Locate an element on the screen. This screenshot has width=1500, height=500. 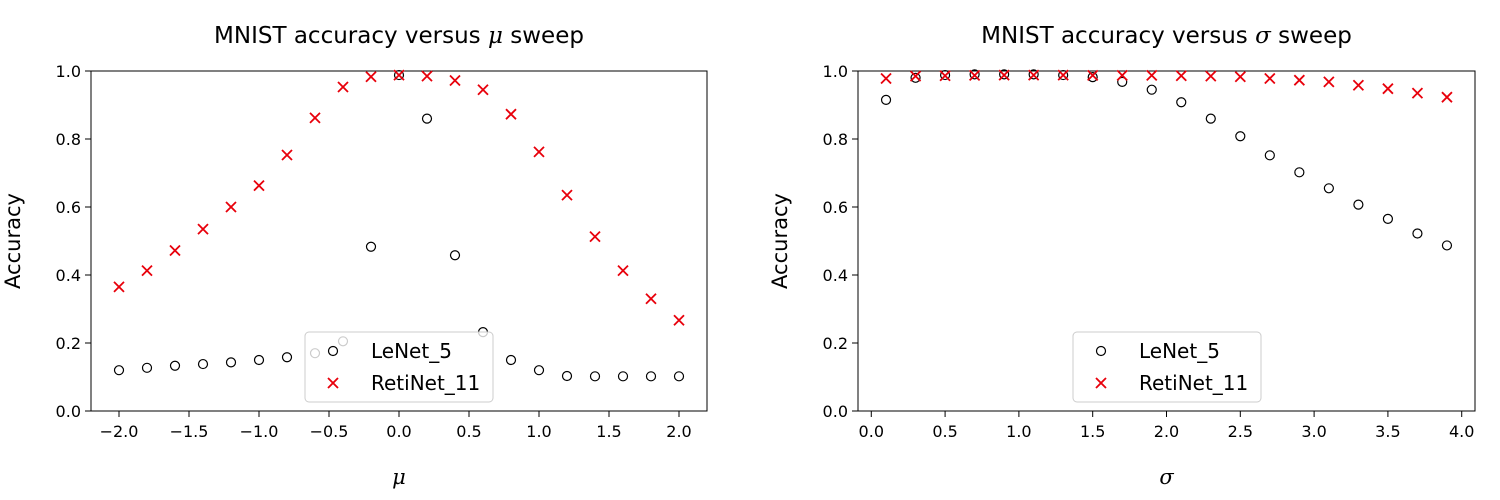
legend-box is located at coordinates (399, 367).